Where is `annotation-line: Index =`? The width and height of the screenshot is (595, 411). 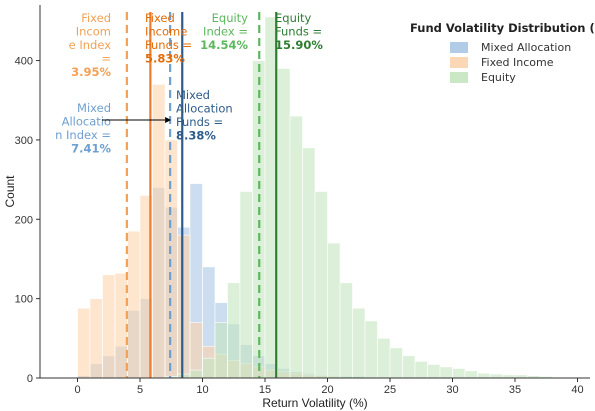 annotation-line: Index = is located at coordinates (225, 32).